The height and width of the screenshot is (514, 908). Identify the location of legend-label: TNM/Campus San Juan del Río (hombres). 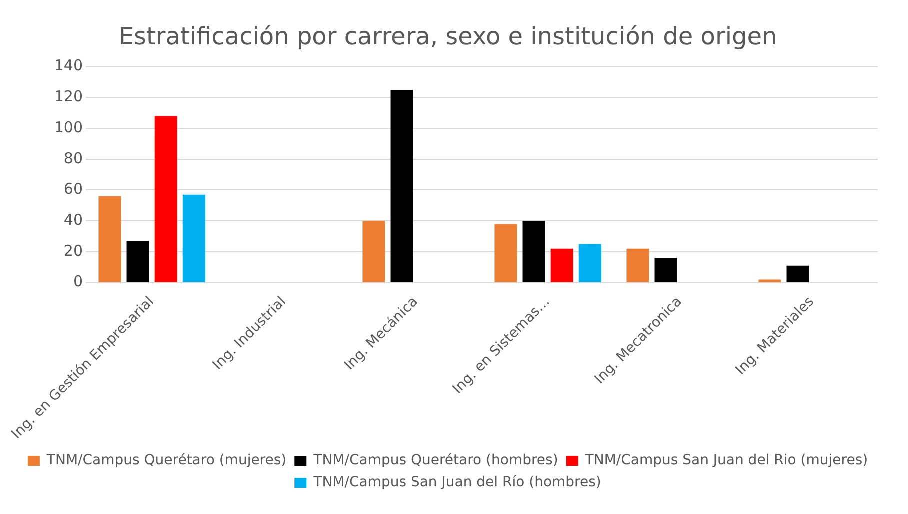
(457, 482).